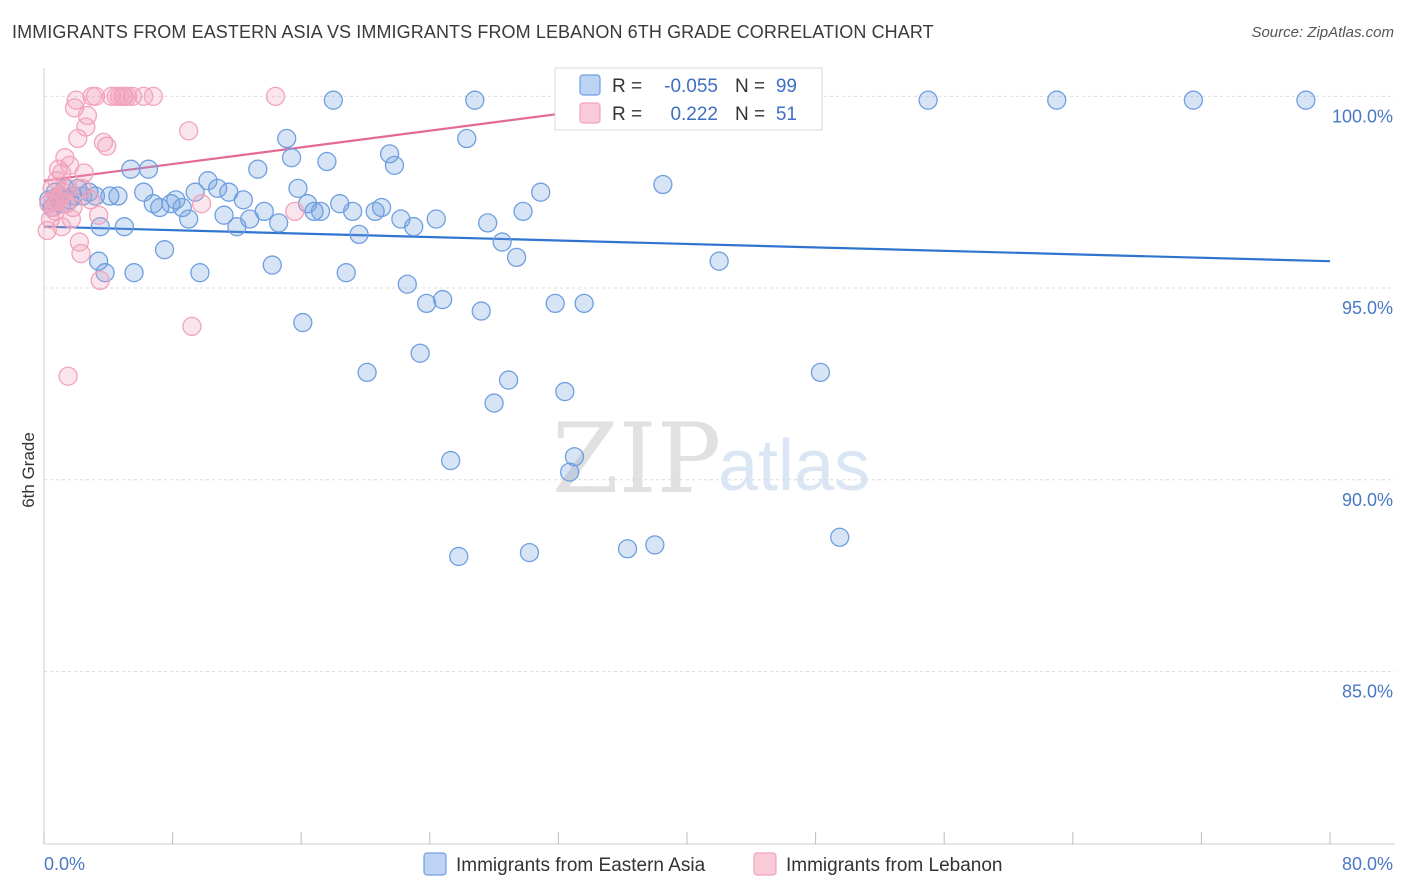 The height and width of the screenshot is (892, 1406). Describe the element at coordinates (786, 86) in the screenshot. I see `stats-n-value-eastern-asia: 99` at that location.